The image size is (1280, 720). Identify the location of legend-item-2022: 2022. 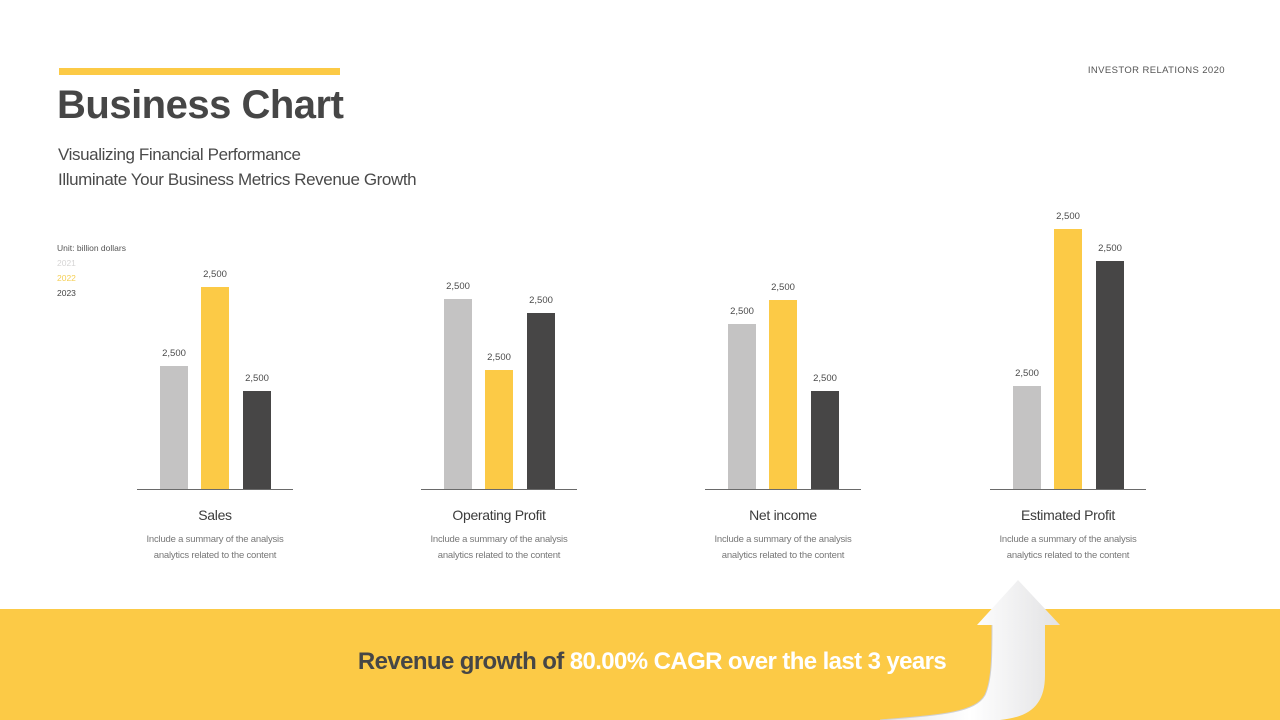
(66, 278).